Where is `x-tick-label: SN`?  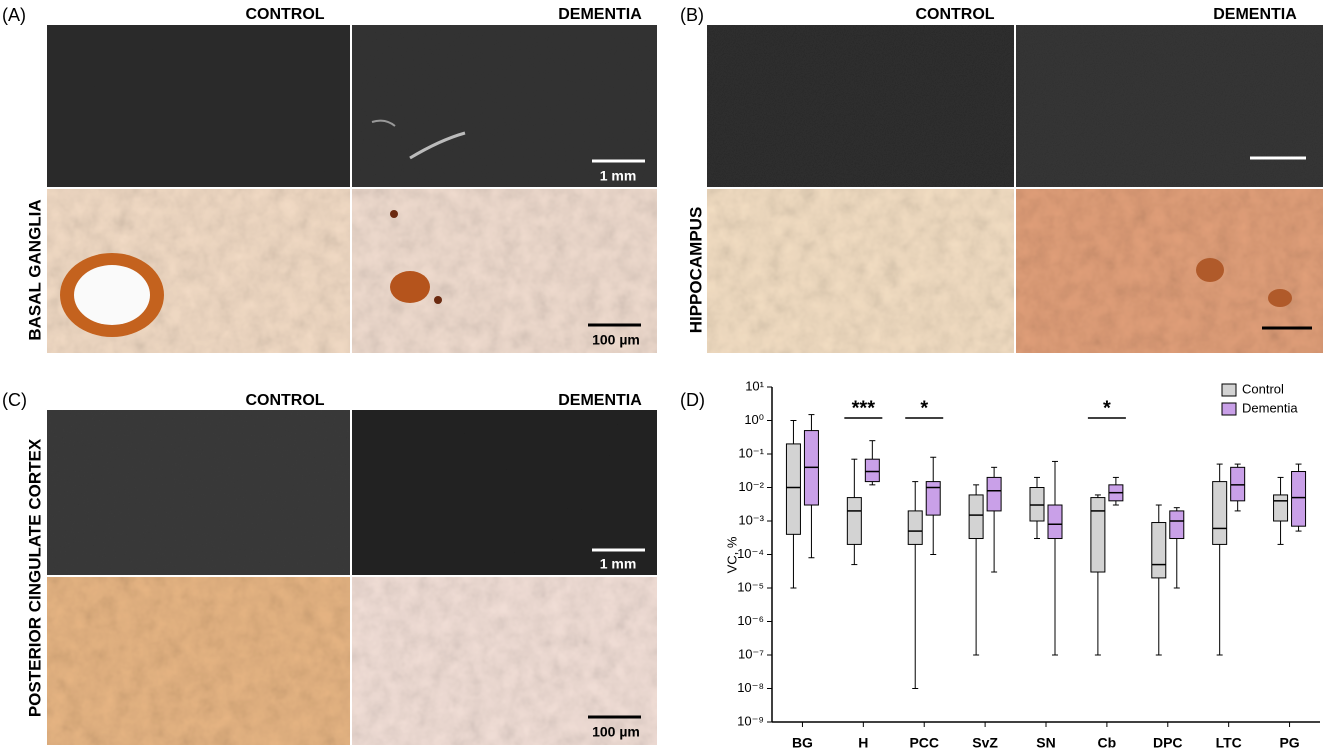
x-tick-label: SN is located at coordinates (1045, 743).